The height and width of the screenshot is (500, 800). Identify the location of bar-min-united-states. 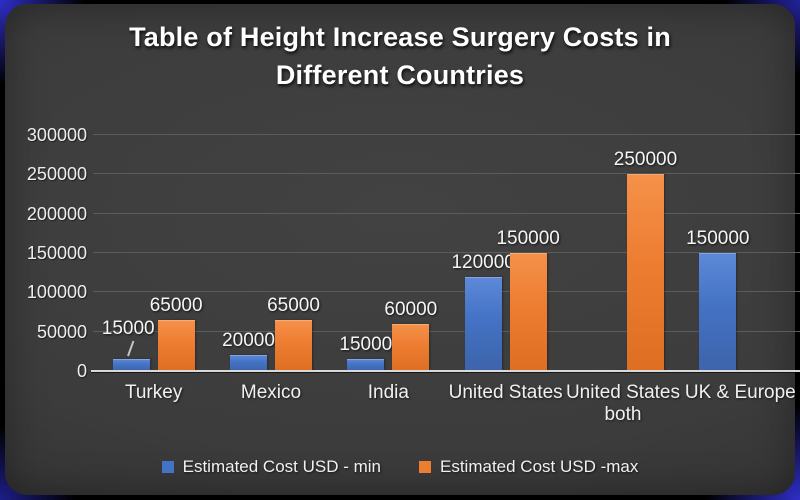
(483, 323).